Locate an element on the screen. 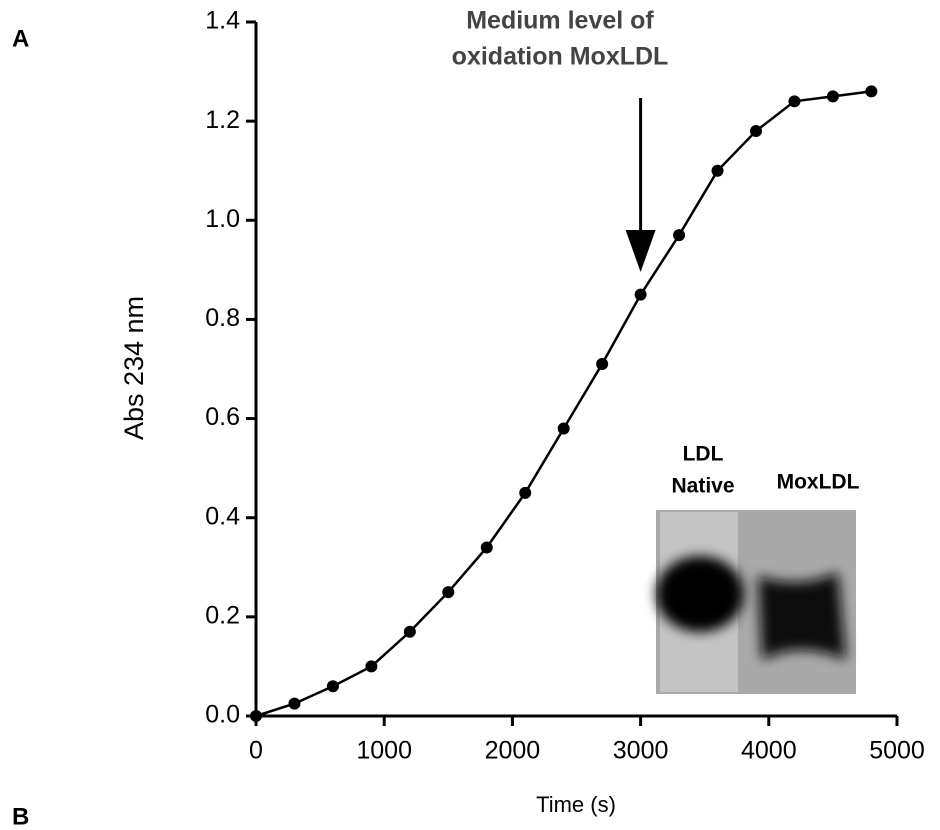 The width and height of the screenshot is (940, 830). x-tick-label: 3000 is located at coordinates (641, 751).